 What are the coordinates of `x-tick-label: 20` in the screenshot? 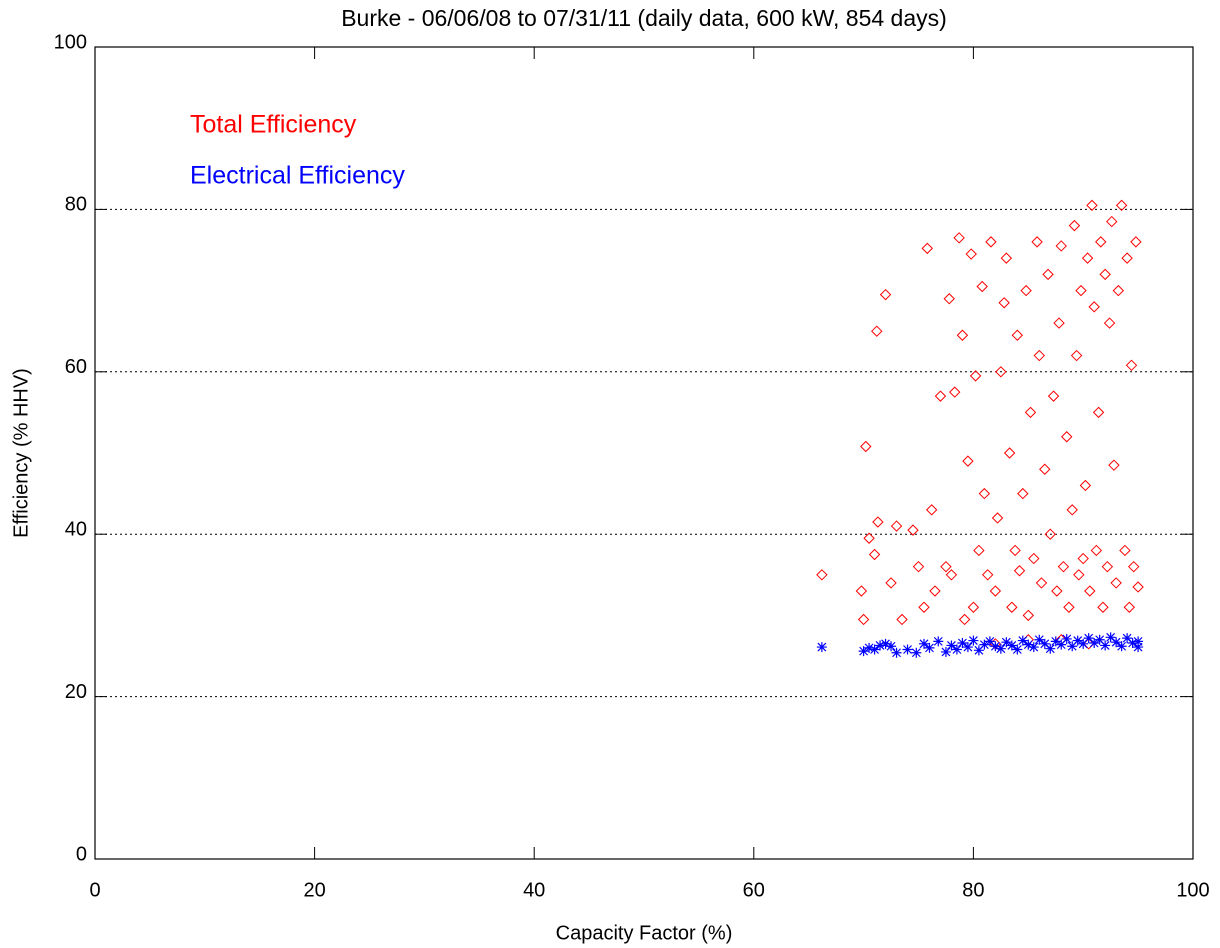 It's located at (314, 890).